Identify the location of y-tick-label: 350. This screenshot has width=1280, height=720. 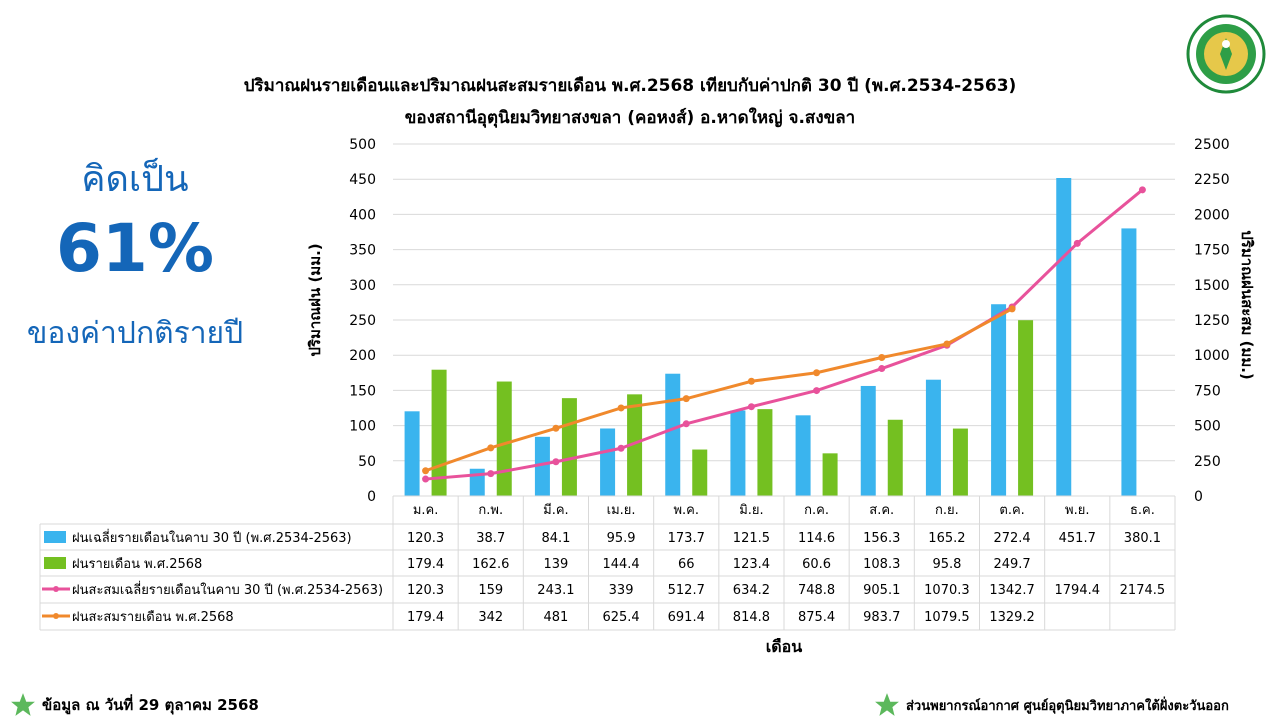
(362, 251).